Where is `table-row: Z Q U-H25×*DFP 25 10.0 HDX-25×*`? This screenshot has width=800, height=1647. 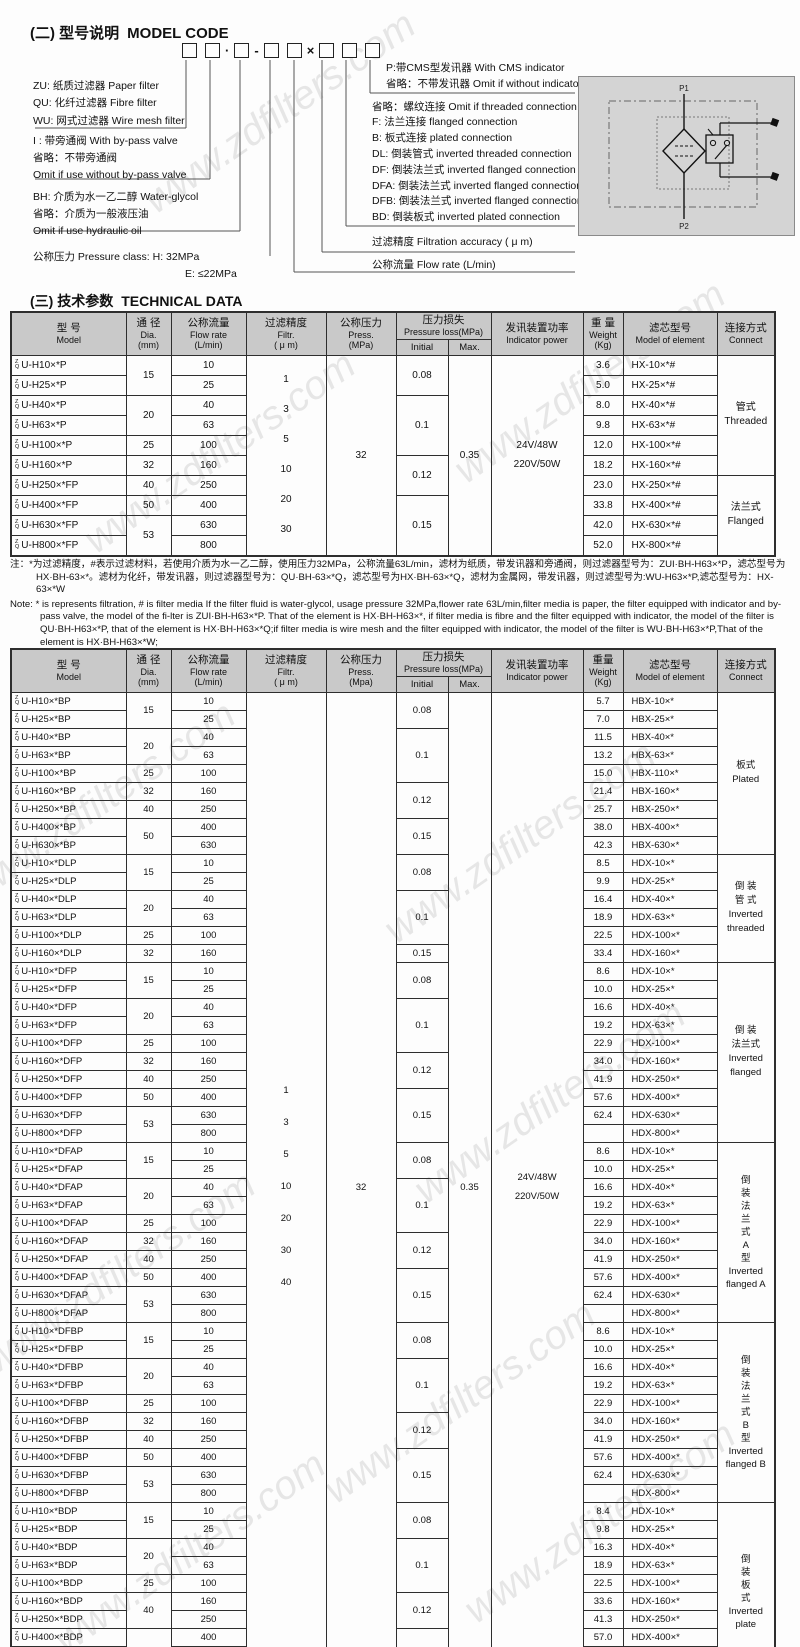
table-row: Z Q U-H25×*DFP 25 10.0 HDX-25×* is located at coordinates (392, 989).